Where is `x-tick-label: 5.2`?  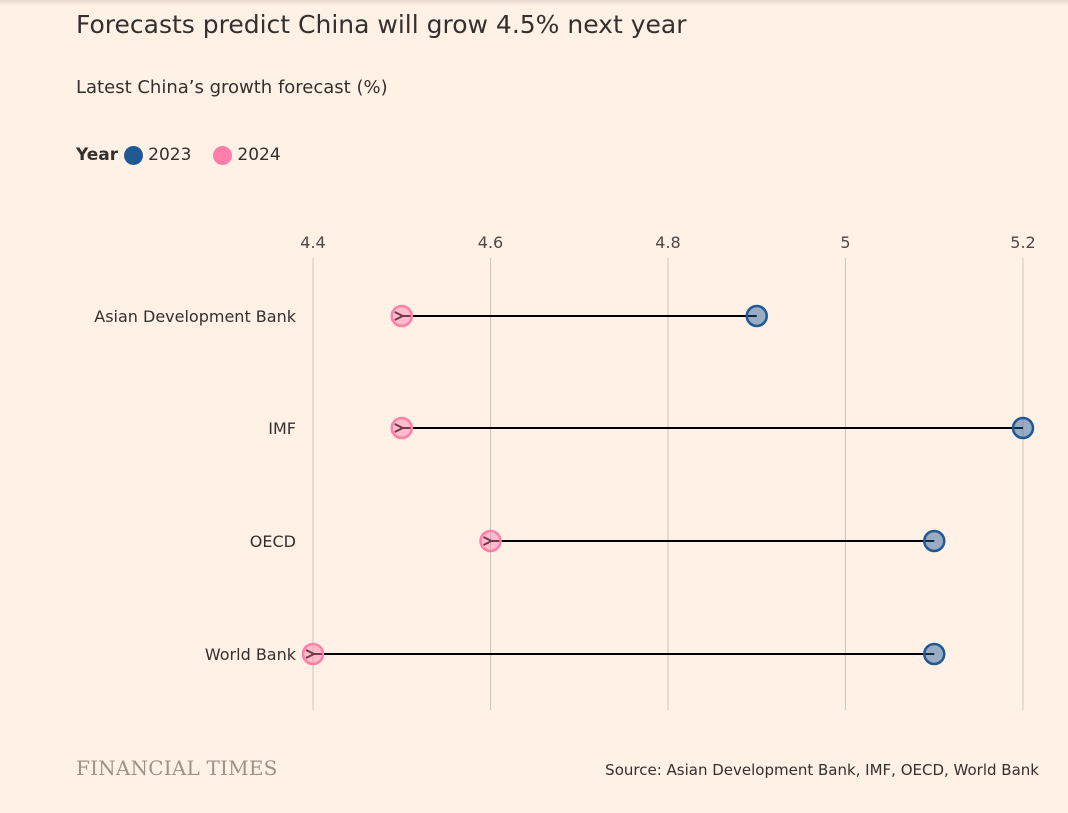
x-tick-label: 5.2 is located at coordinates (1022, 242).